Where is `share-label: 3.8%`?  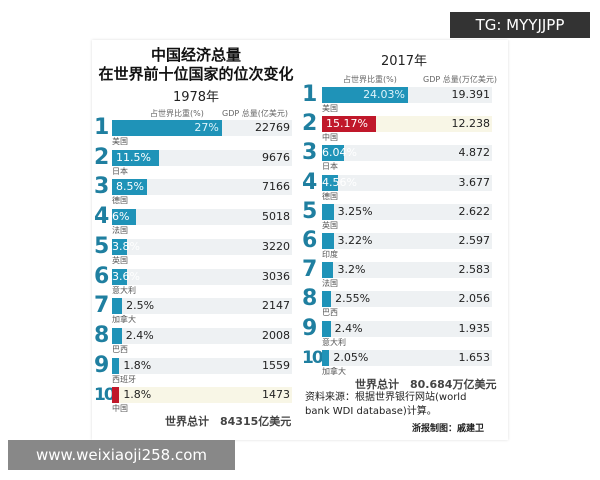 share-label: 3.8% is located at coordinates (126, 246).